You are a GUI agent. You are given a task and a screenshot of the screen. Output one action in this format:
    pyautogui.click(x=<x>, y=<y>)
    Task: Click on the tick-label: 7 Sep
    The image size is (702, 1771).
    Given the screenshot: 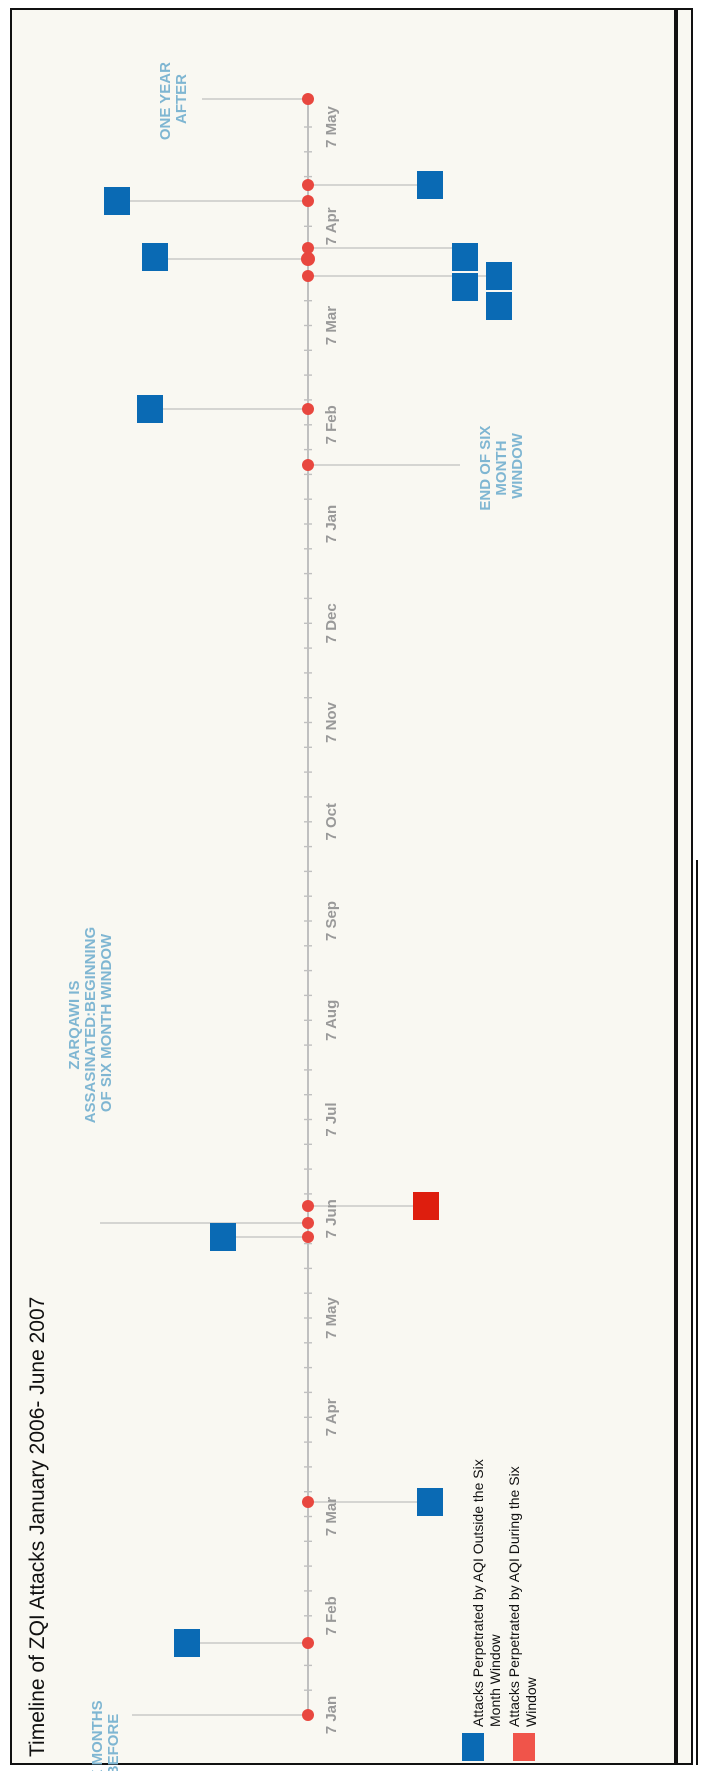 What is the action you would take?
    pyautogui.click(x=331, y=921)
    